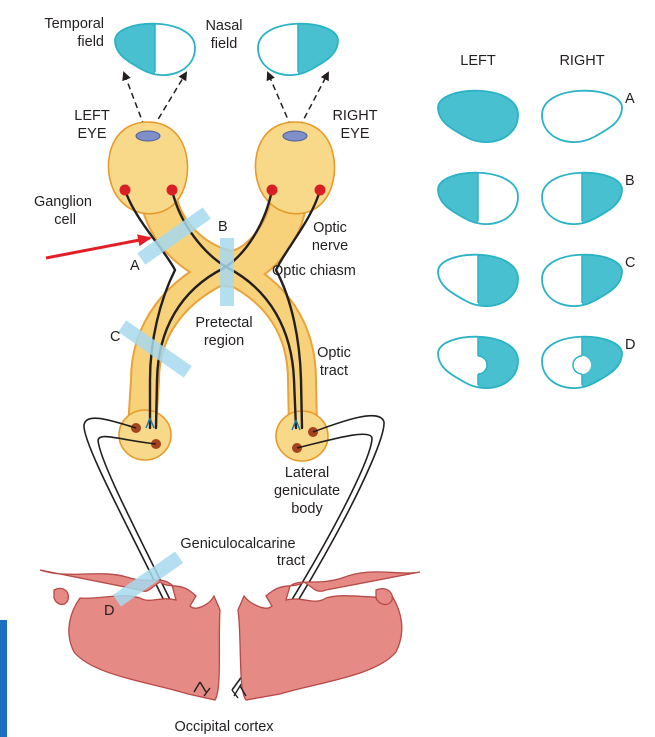 The width and height of the screenshot is (655, 737). I want to click on label-optic-chiasm: Optic chiasm, so click(314, 271).